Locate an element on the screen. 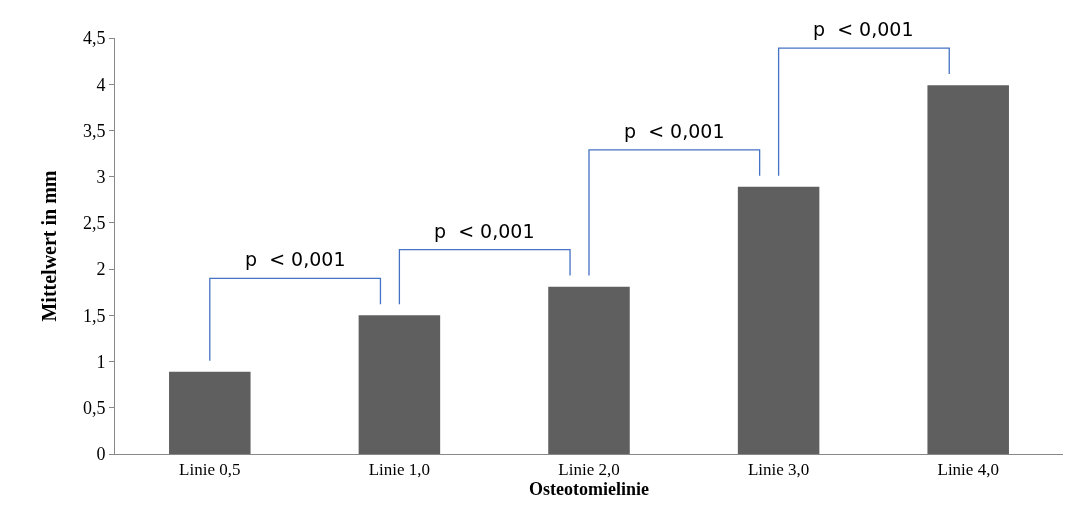 The image size is (1083, 524). x-tick-label: Linie 0,5 is located at coordinates (210, 470).